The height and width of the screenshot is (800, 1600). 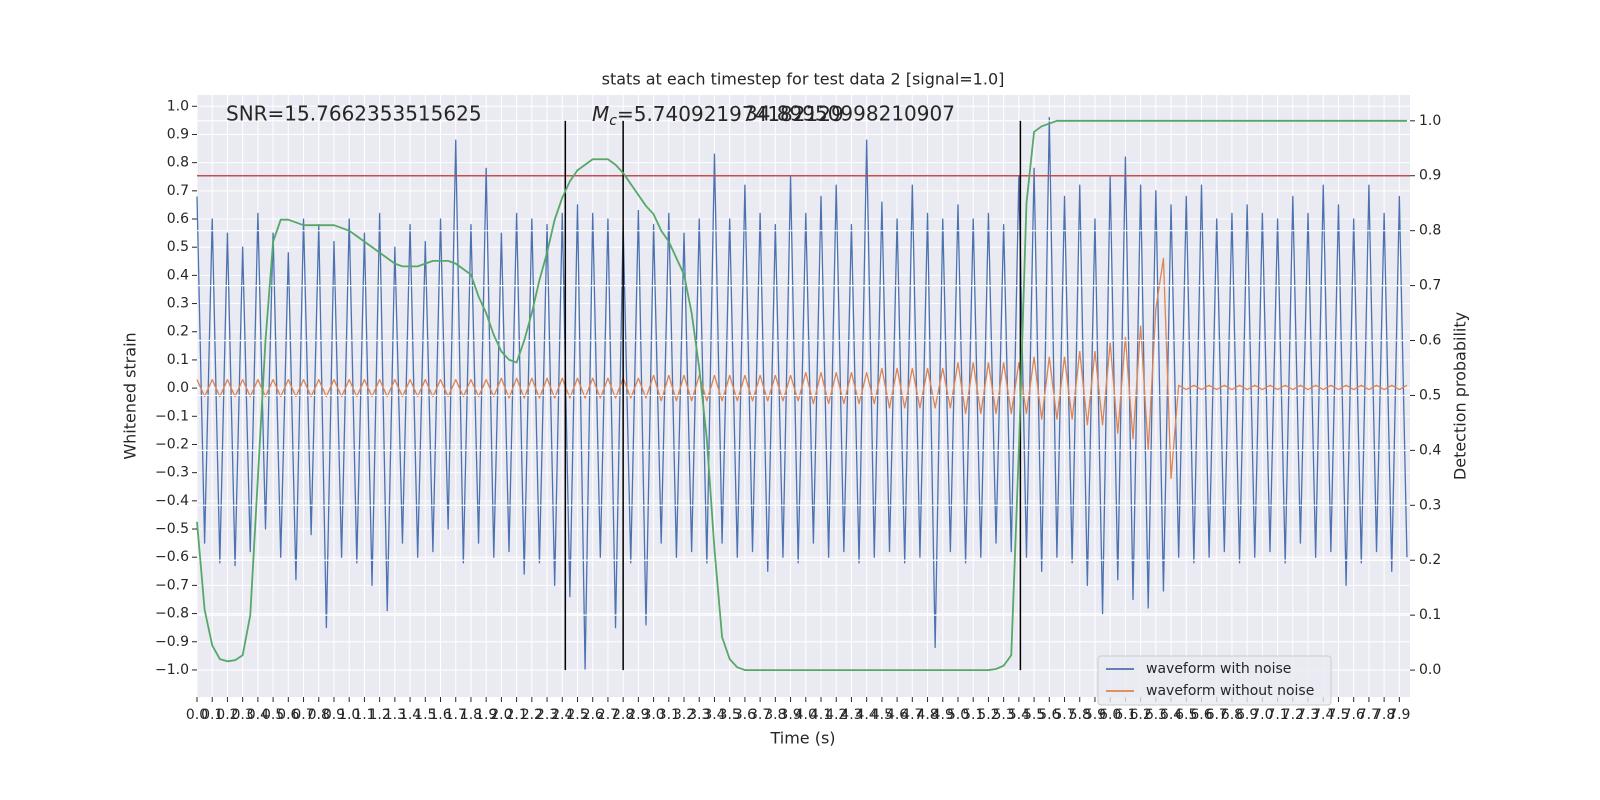 I want to click on x-tick-label: 5.3, so click(x=1004, y=715).